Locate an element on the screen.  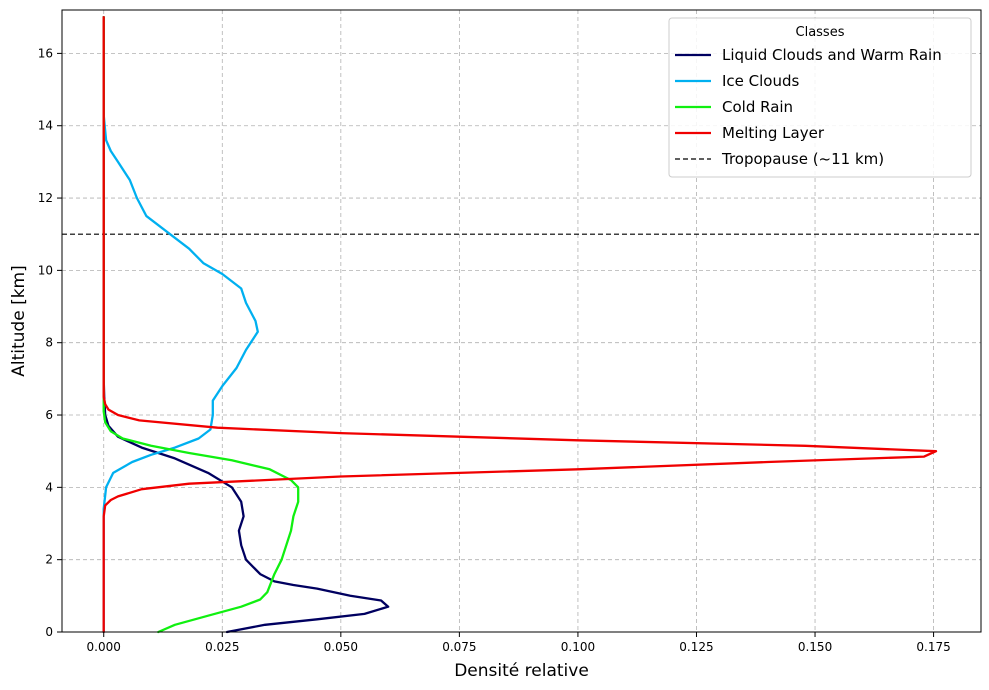
y-axis-ticks: 0 2 4 6 8 10 12 14 16 is located at coordinates (50, 342).